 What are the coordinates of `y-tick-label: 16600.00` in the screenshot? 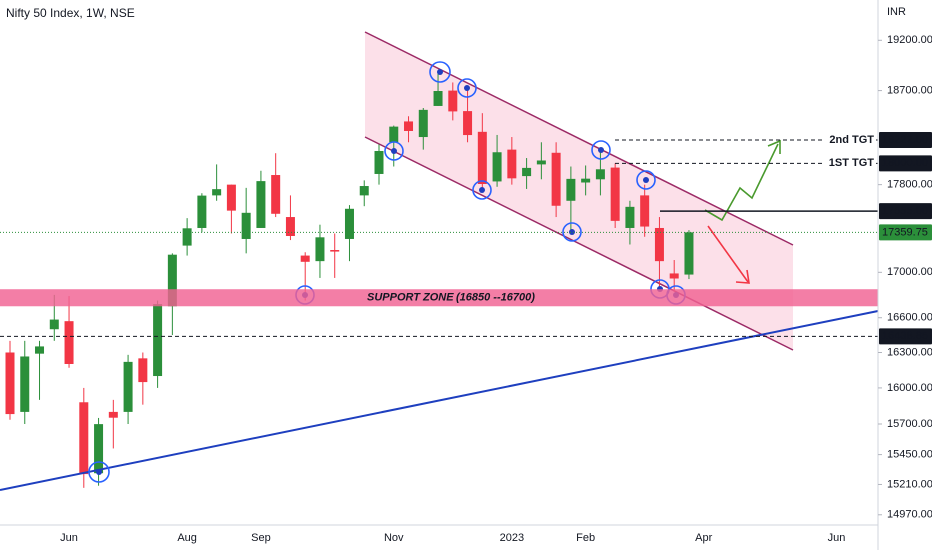 It's located at (909, 318).